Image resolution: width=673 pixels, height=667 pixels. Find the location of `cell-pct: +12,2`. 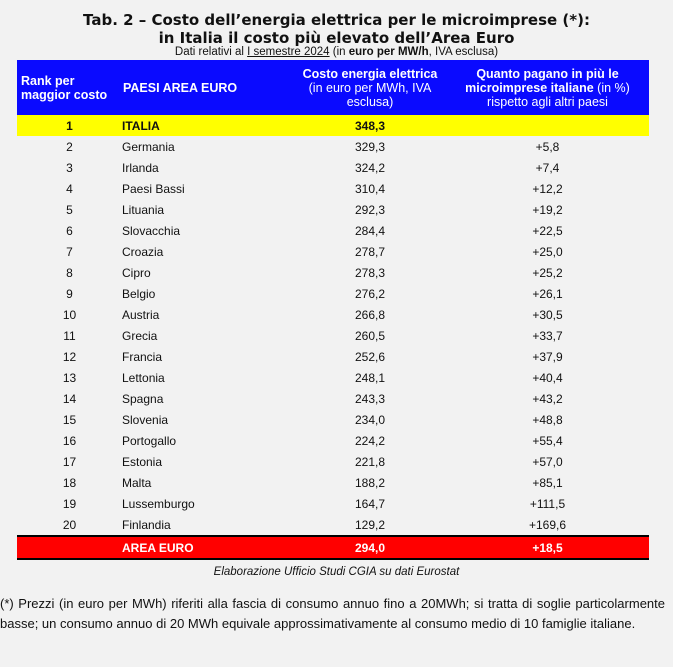

cell-pct: +12,2 is located at coordinates (547, 188).